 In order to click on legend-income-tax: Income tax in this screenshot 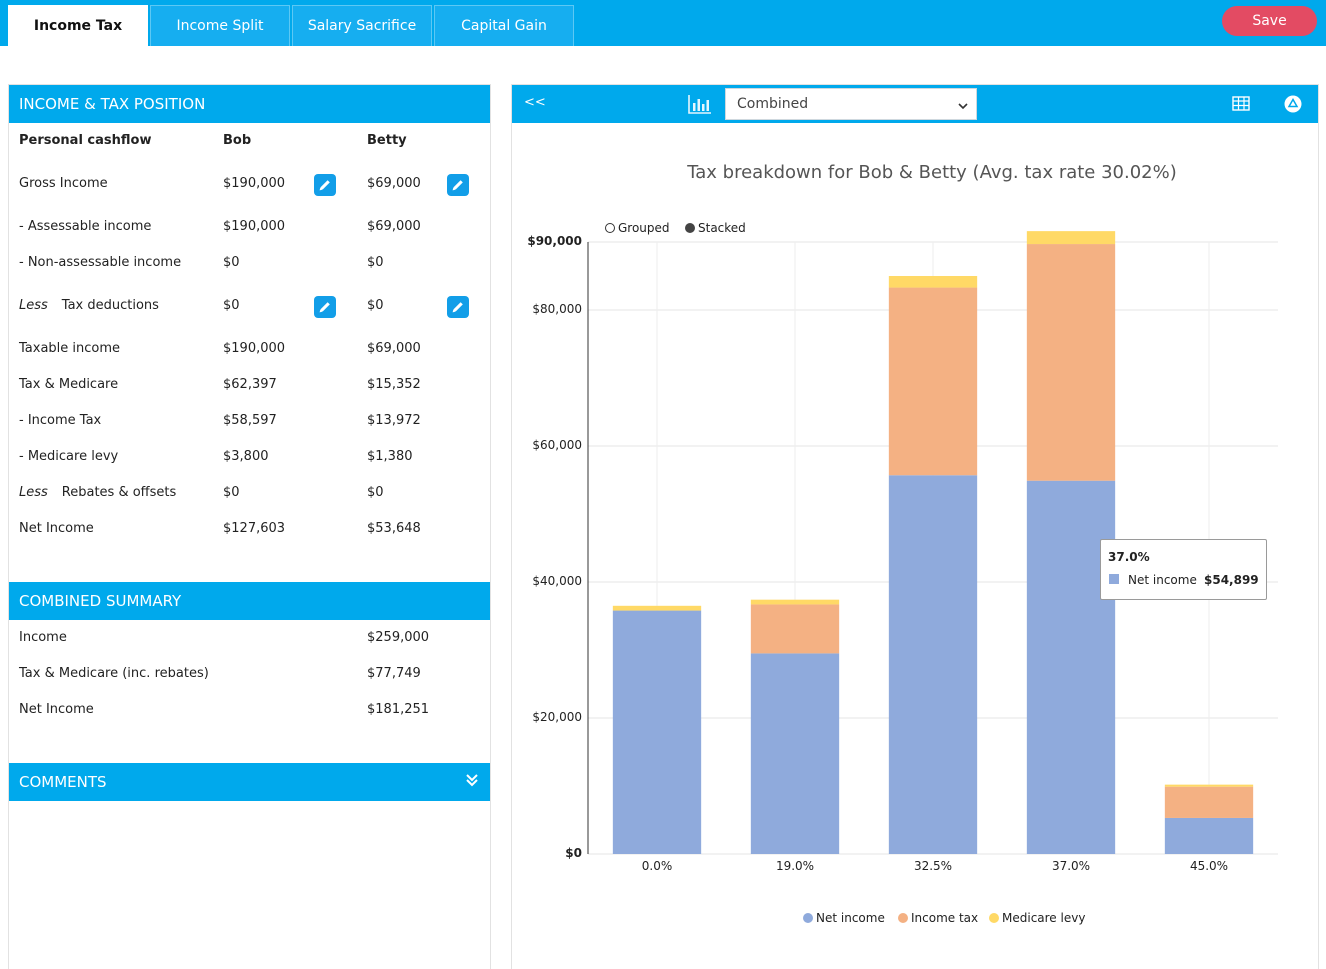, I will do `click(938, 918)`.